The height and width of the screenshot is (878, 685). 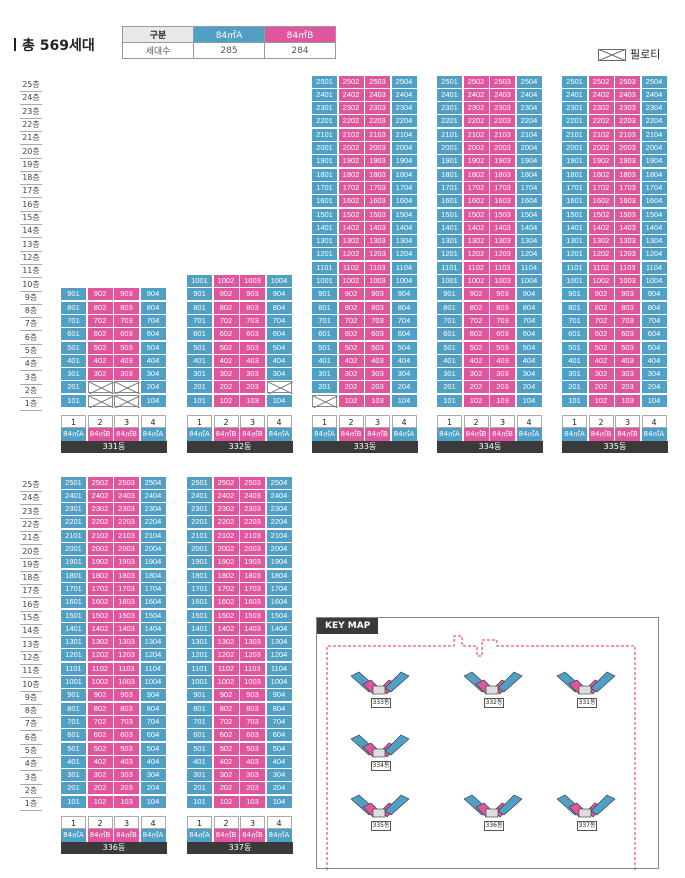 I want to click on unit-cell: 2203, so click(x=252, y=522).